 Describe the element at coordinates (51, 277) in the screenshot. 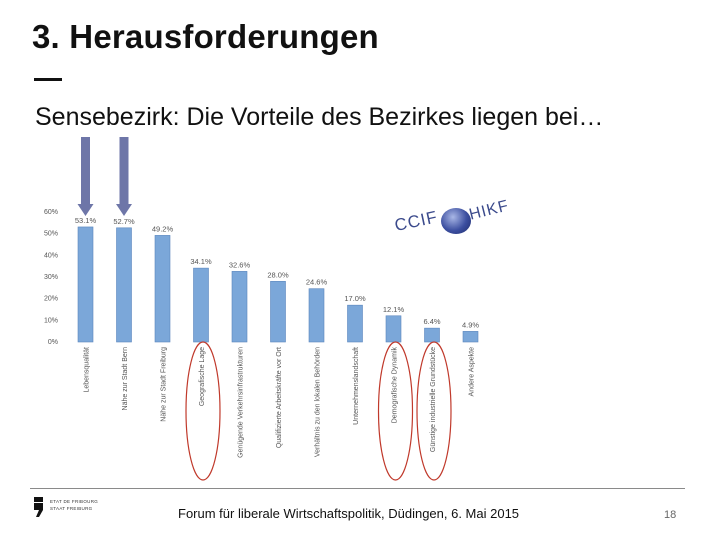

I see `y-tick-label: 30%` at that location.